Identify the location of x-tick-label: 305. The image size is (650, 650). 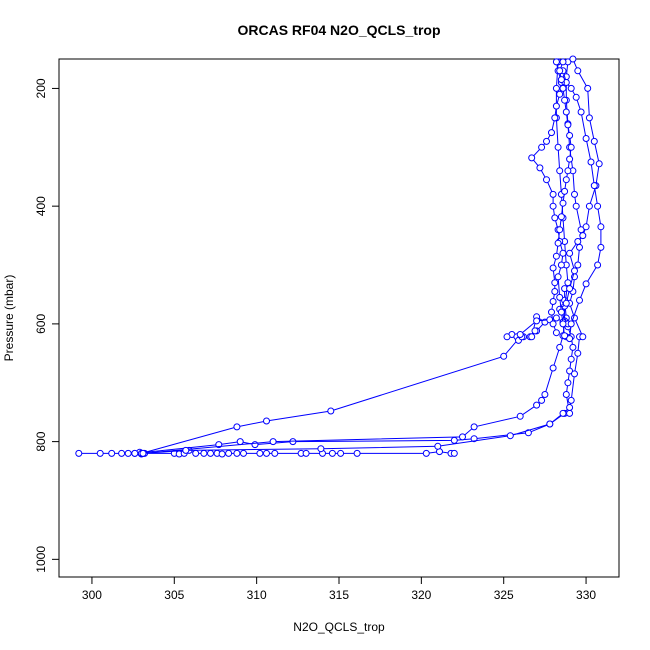
(174, 595).